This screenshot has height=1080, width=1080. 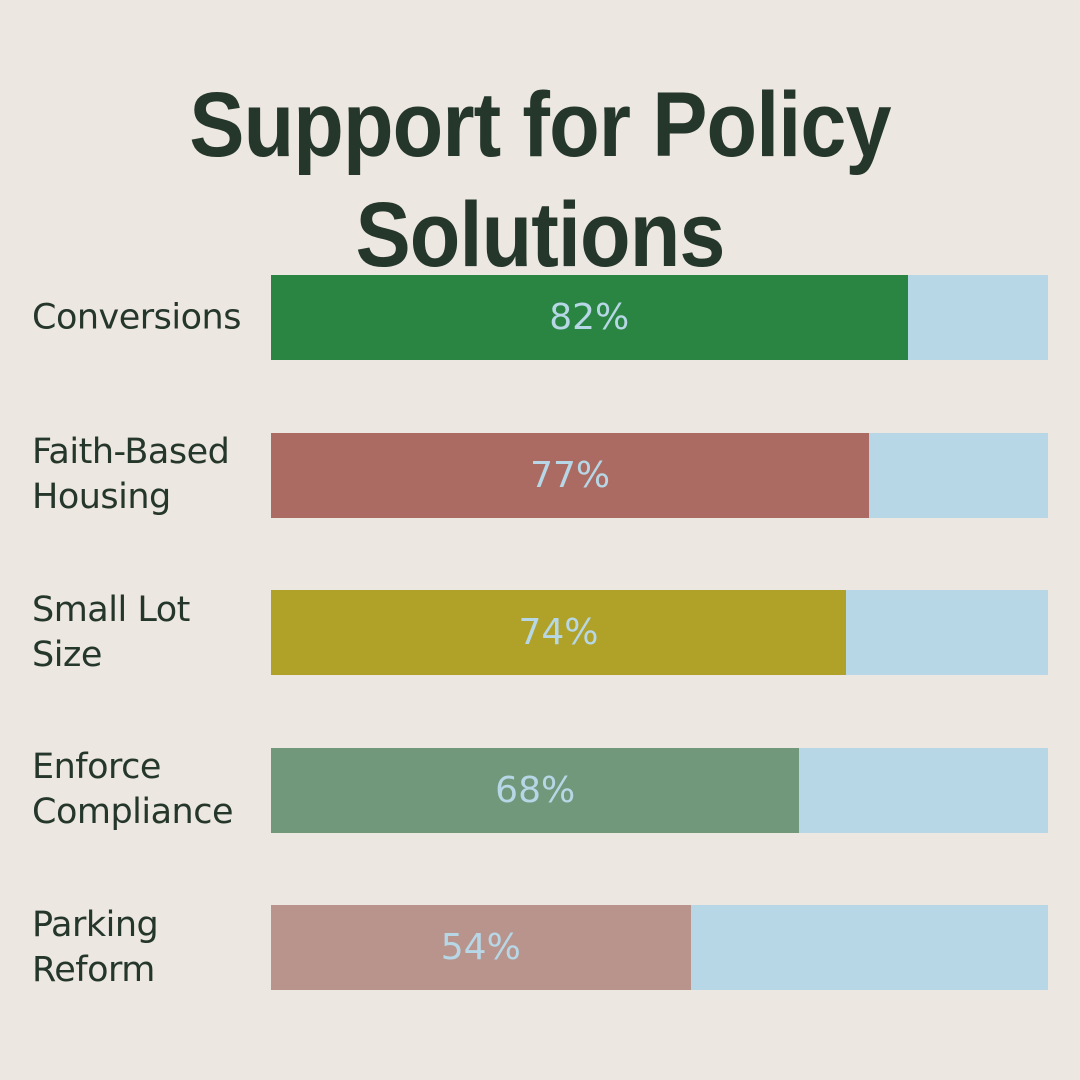 I want to click on value-label-conversions: 82%, so click(x=589, y=317).